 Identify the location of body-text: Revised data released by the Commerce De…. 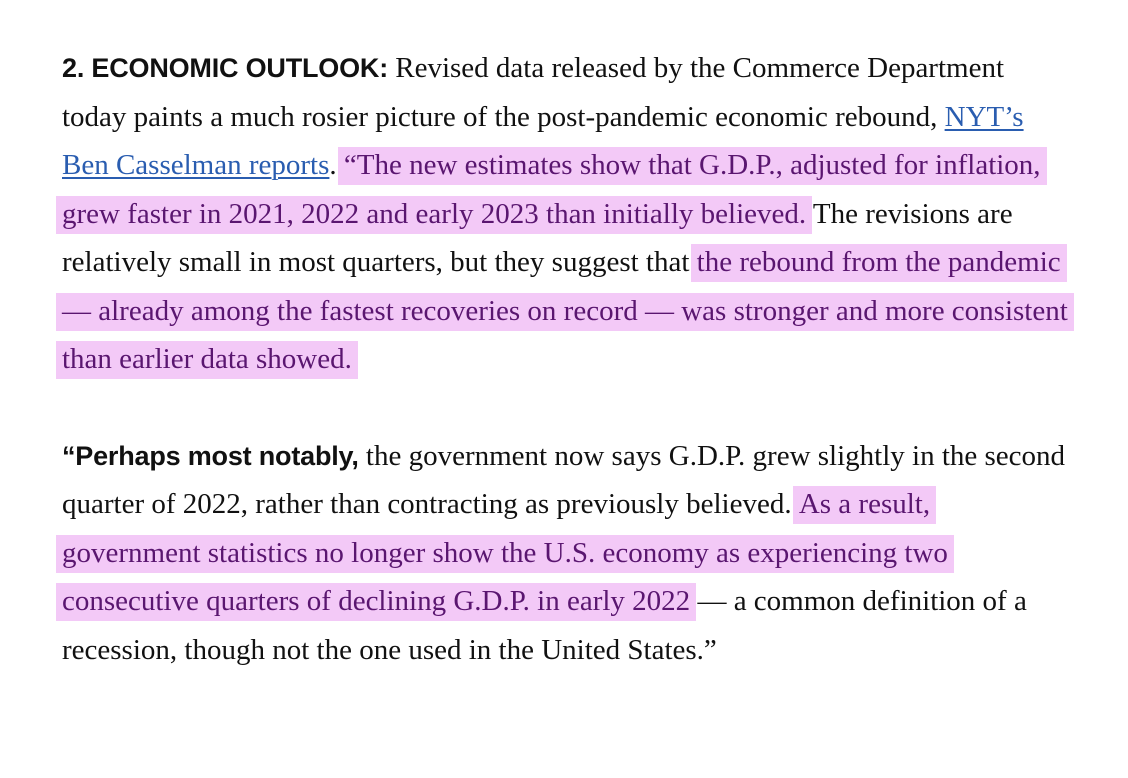
(533, 92).